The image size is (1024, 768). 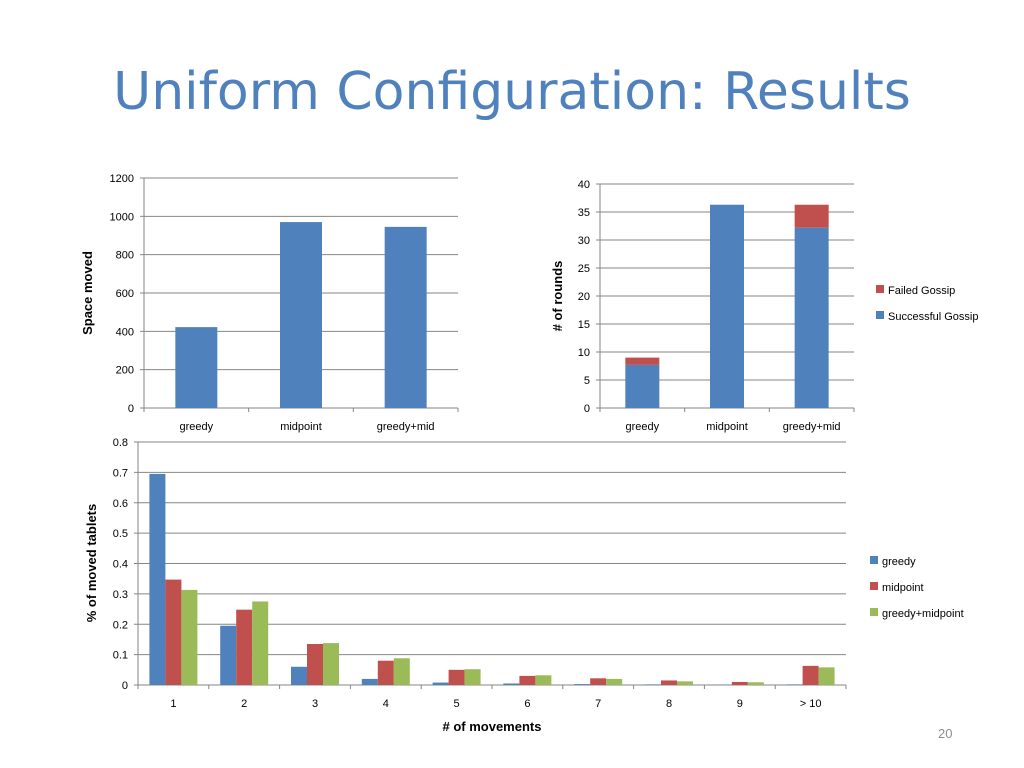 What do you see at coordinates (122, 179) in the screenshot?
I see `space-moved-ytick-label: 1200` at bounding box center [122, 179].